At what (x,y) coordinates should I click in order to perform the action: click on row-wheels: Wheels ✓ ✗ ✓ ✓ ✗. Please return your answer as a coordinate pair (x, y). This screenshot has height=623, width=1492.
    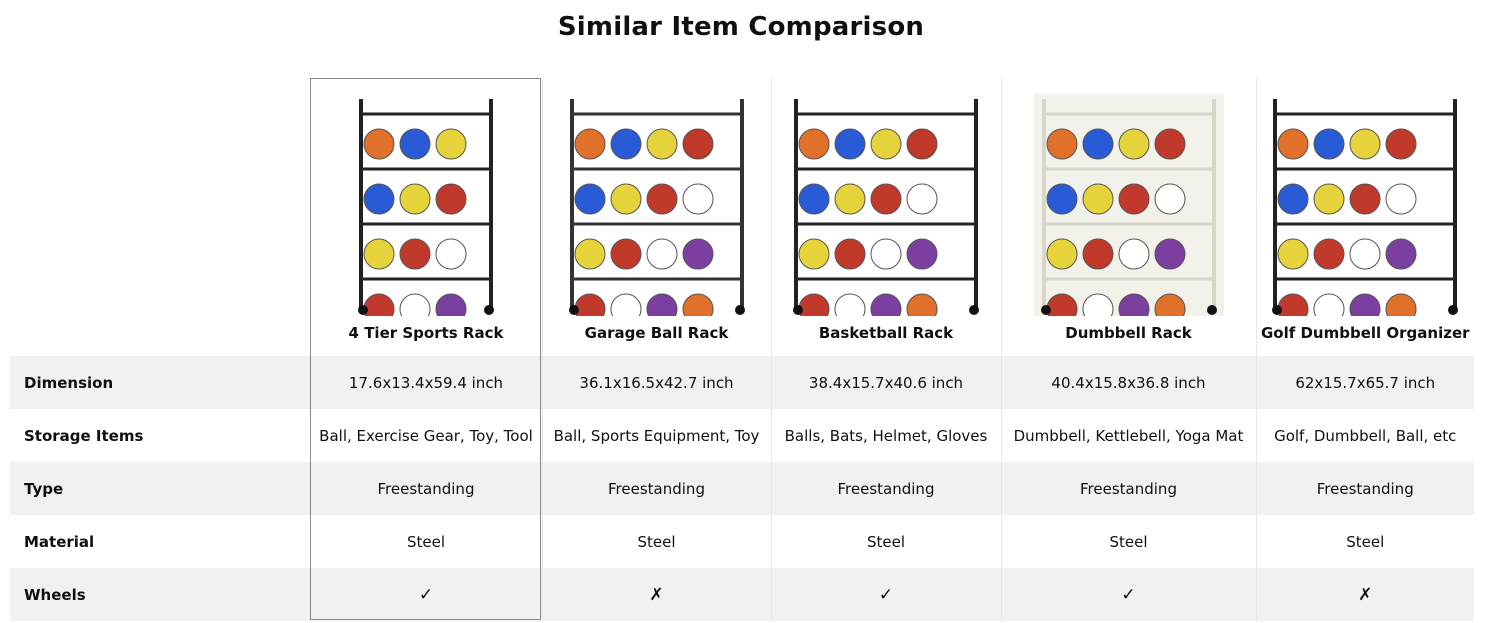
    Looking at the image, I should click on (742, 594).